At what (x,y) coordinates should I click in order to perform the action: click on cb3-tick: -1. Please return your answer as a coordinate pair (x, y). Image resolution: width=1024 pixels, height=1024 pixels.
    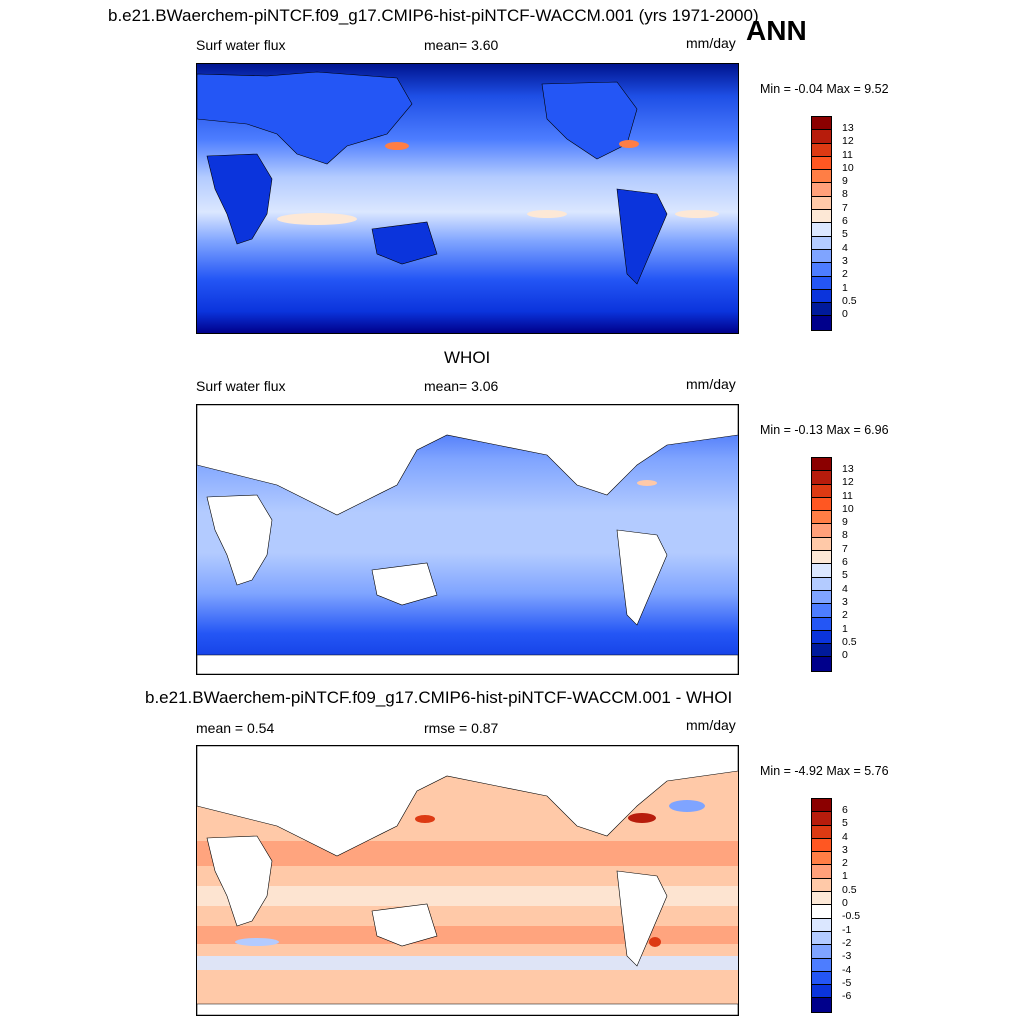
    Looking at the image, I should click on (847, 929).